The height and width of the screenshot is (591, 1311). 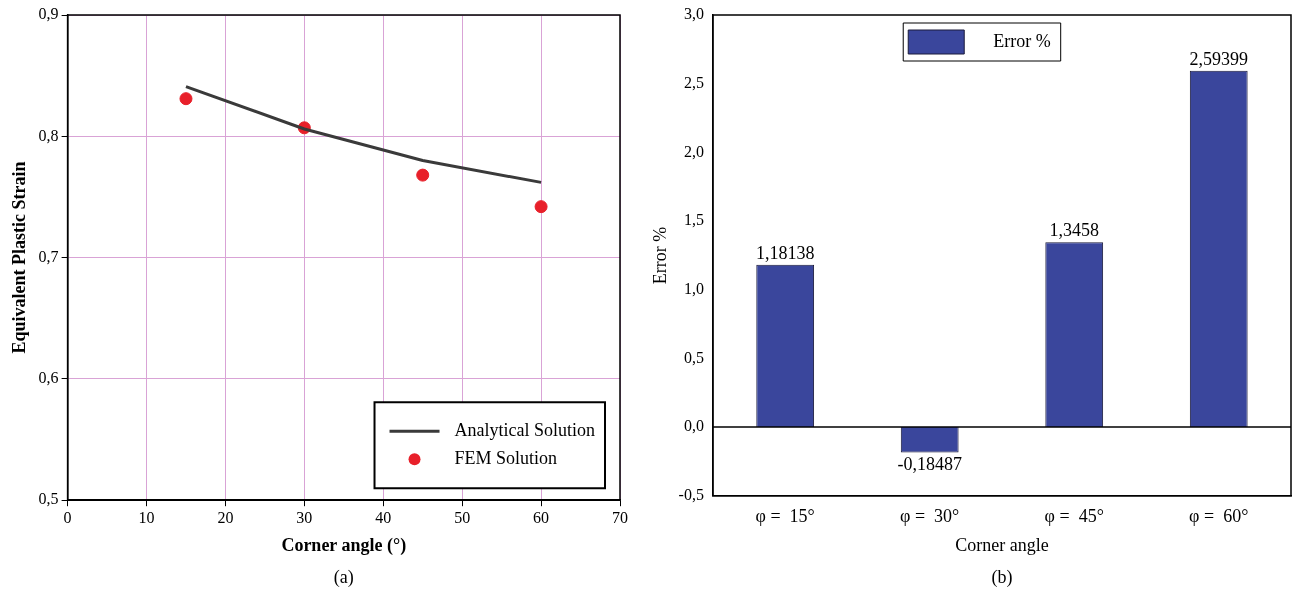 What do you see at coordinates (693, 82) in the screenshot?
I see `y-tick-label: 2,5` at bounding box center [693, 82].